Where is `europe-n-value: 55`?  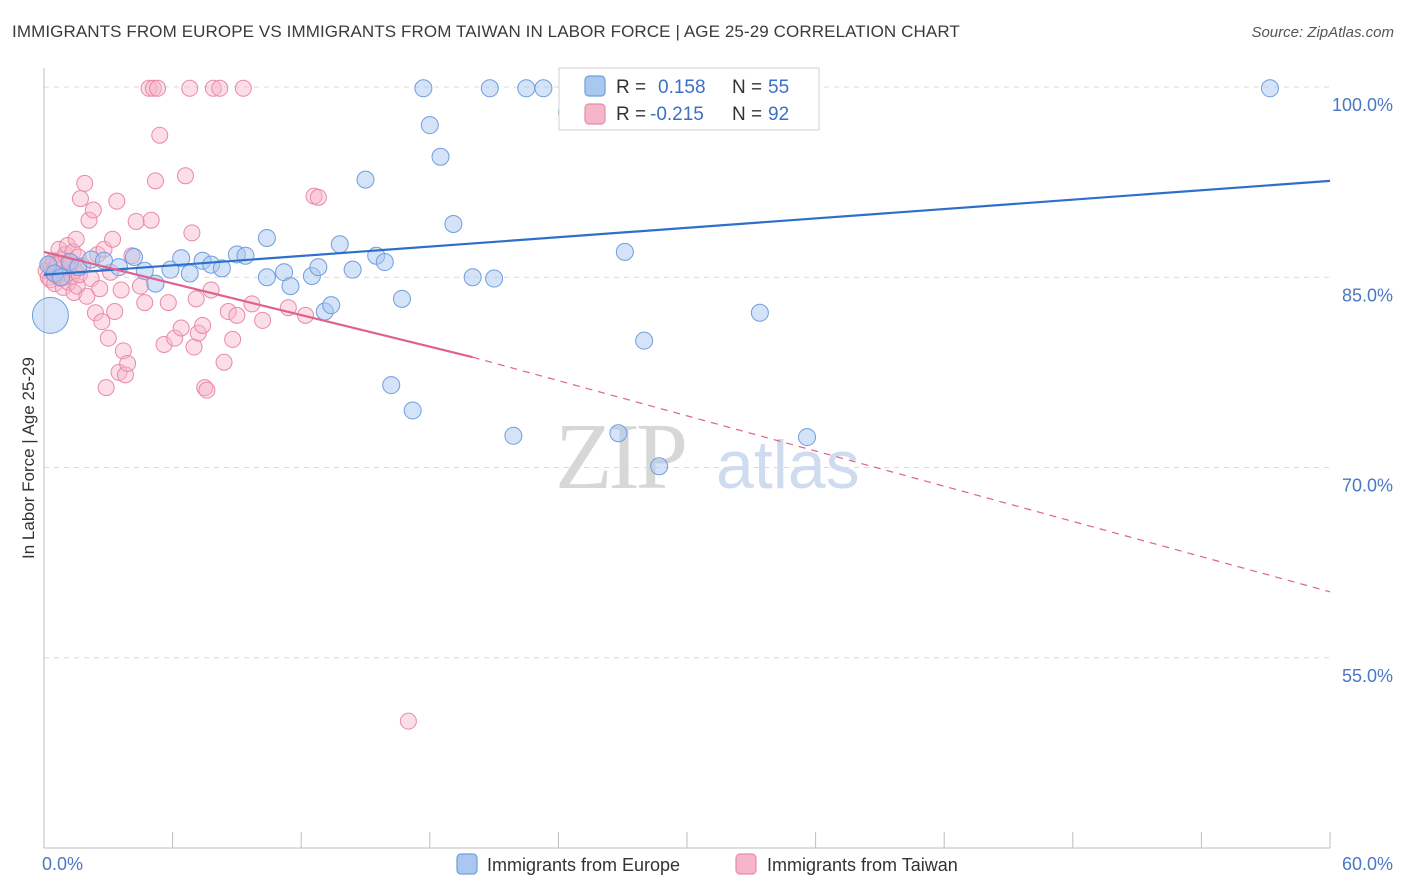 europe-n-value: 55 is located at coordinates (778, 87).